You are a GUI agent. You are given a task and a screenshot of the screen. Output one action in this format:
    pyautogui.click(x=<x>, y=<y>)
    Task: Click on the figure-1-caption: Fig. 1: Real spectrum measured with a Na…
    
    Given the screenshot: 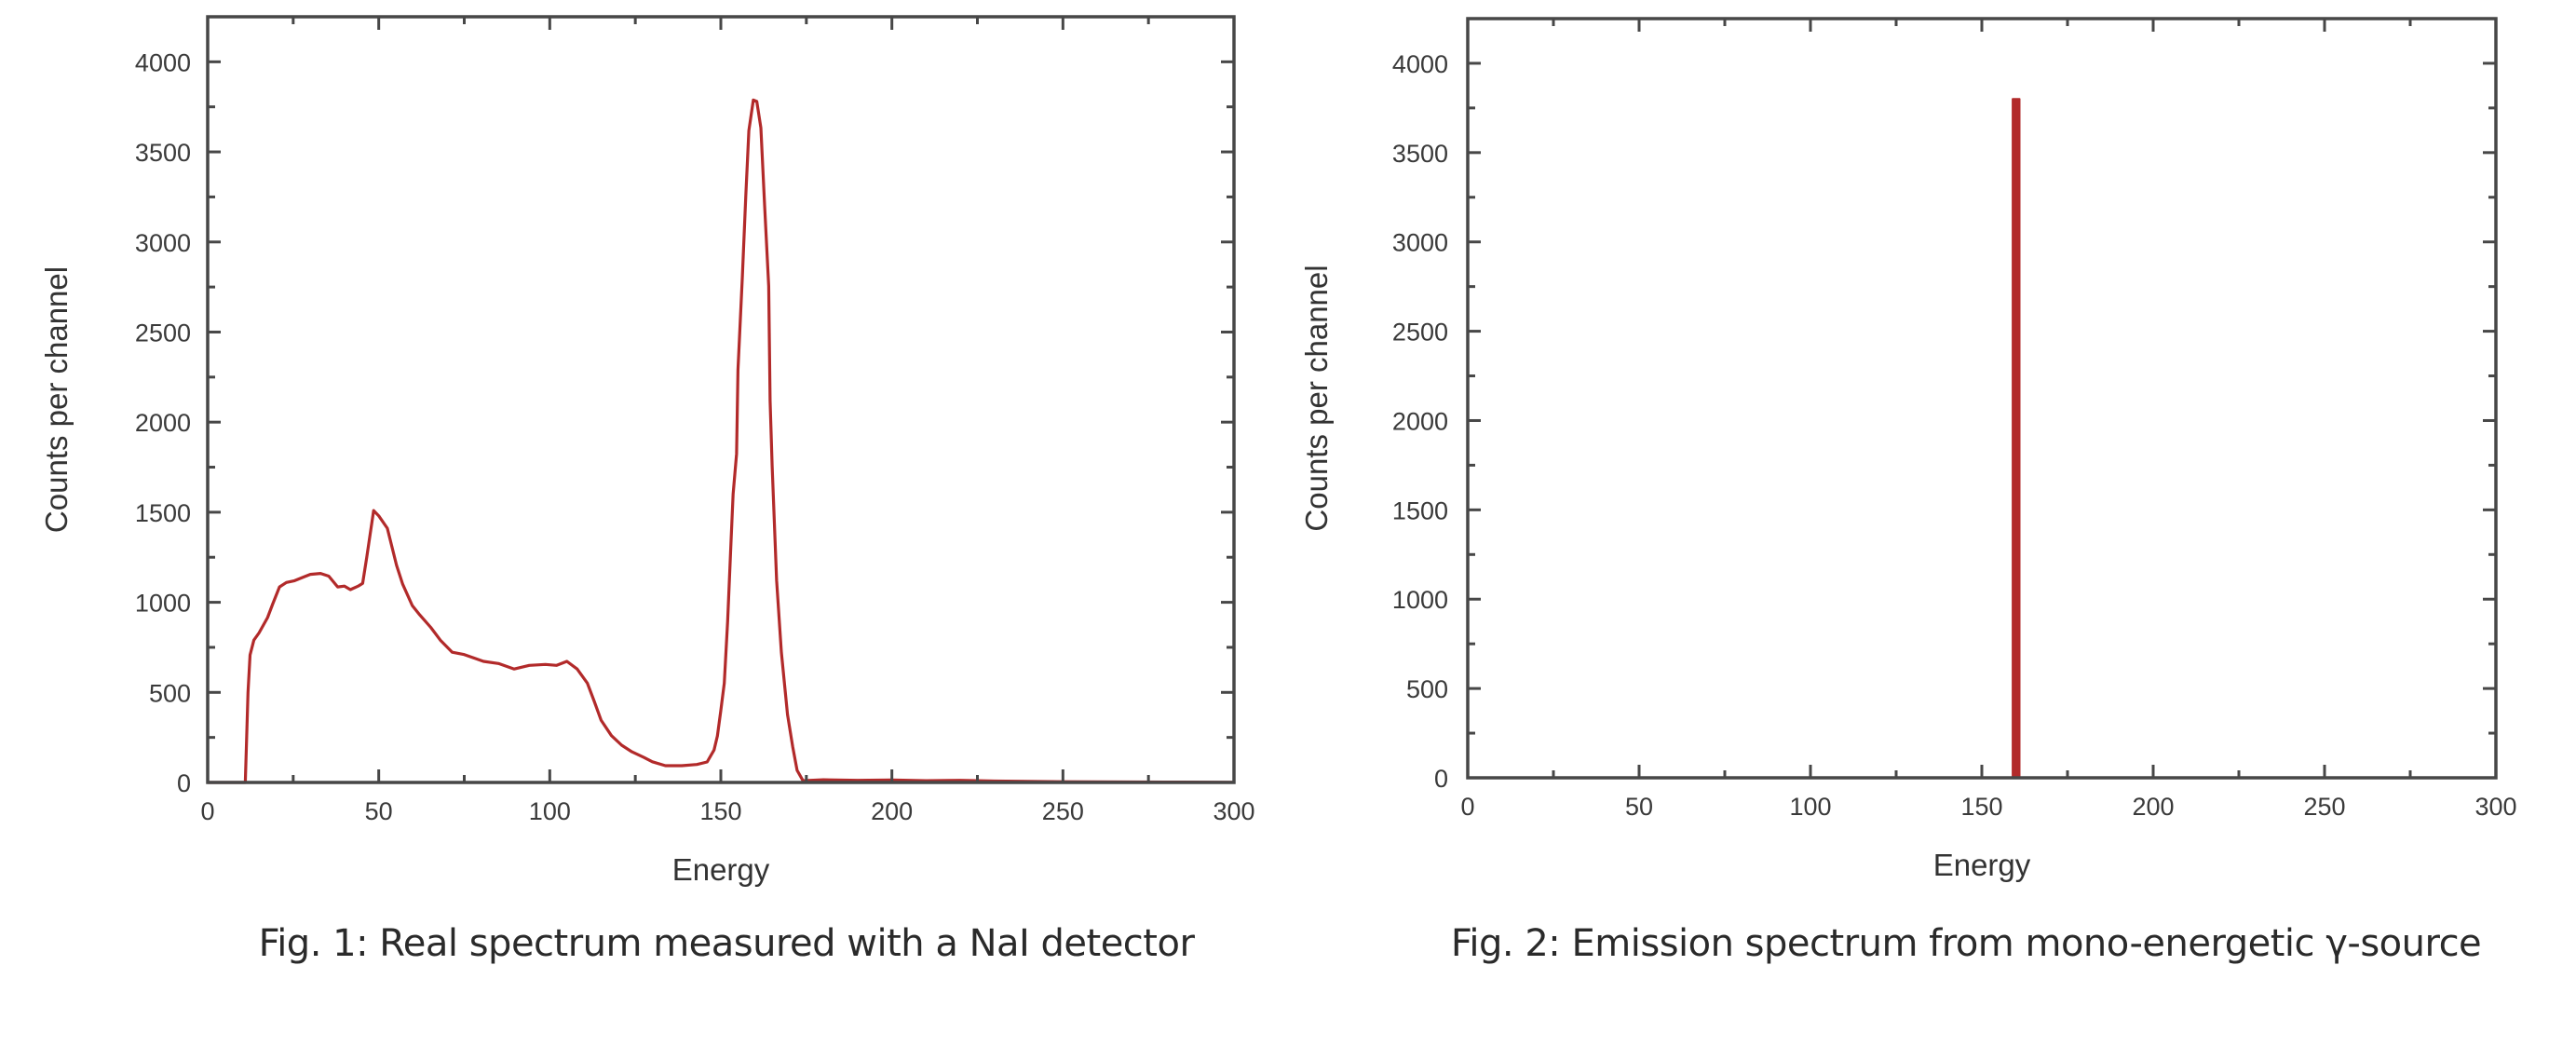 What is the action you would take?
    pyautogui.click(x=726, y=943)
    